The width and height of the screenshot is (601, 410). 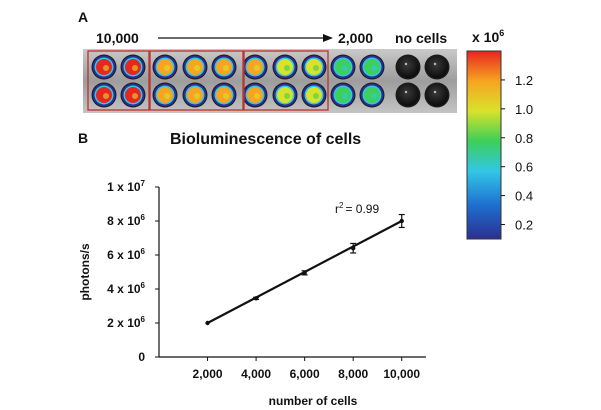 I want to click on colorbar-tick-label: 0.4, so click(x=524, y=196).